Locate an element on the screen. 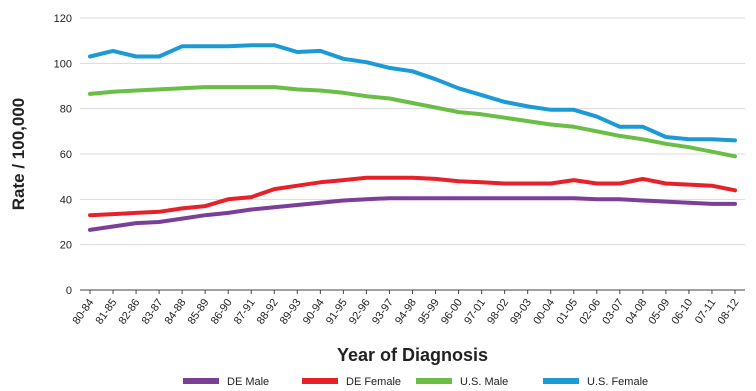 Image resolution: width=756 pixels, height=391 pixels. y-axis-title: Rate / 100,000 is located at coordinates (18, 154).